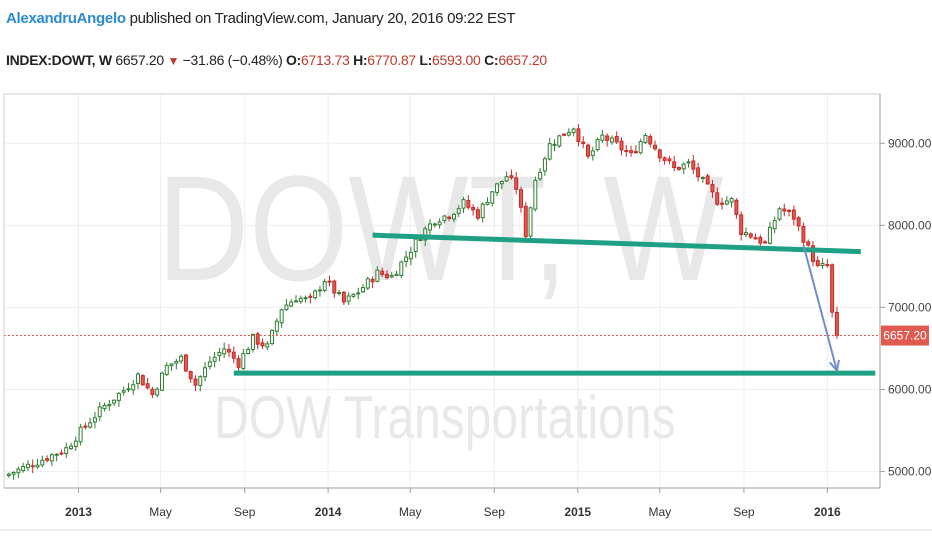  I want to click on y-tick-label: 9000.00, so click(910, 143).